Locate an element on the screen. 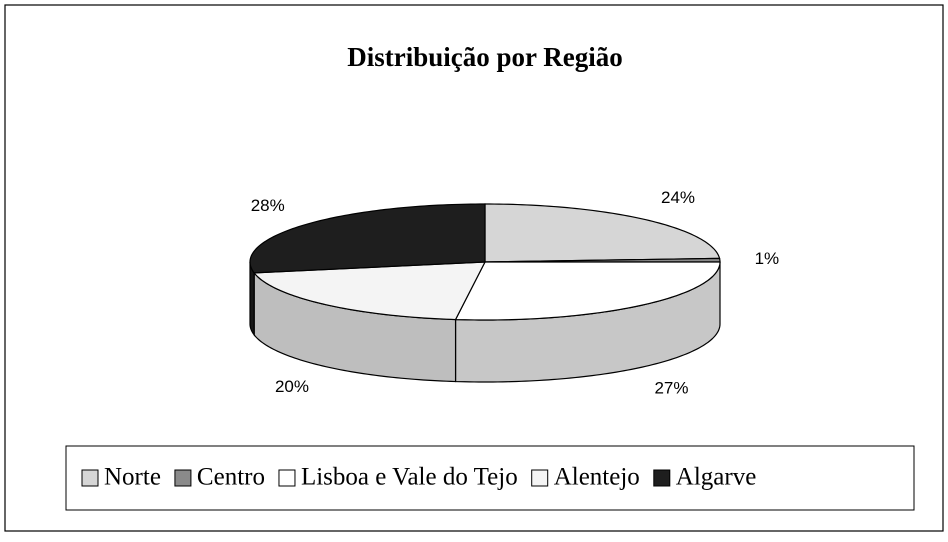  value-label: 27% is located at coordinates (671, 388).